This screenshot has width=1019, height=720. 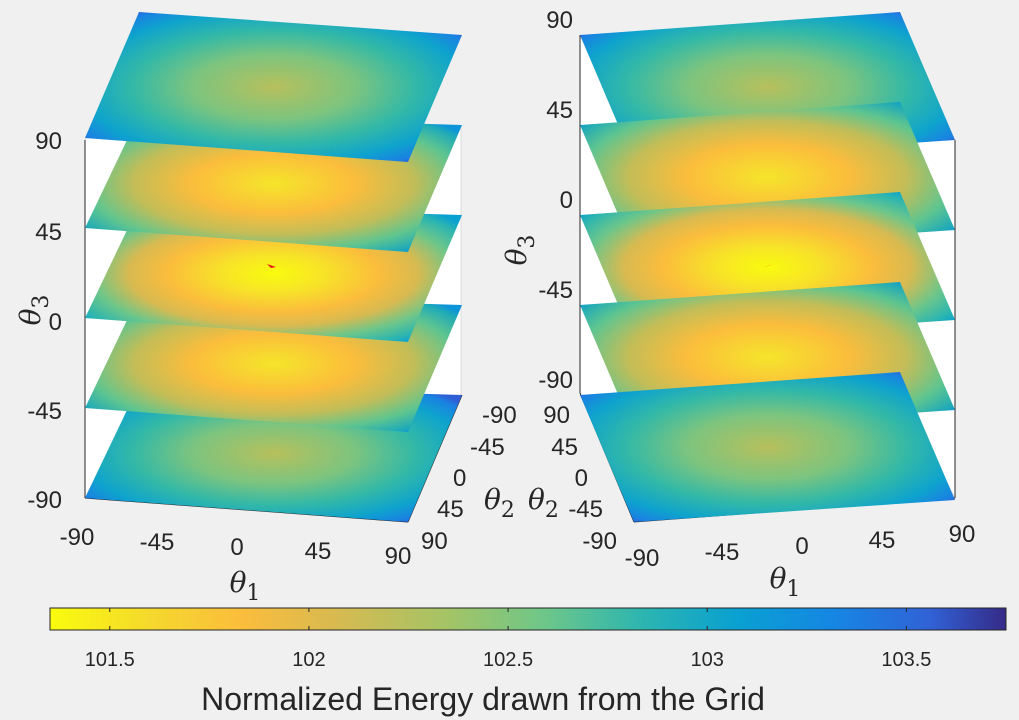 I want to click on right-y-tick: 90, so click(x=556, y=415).